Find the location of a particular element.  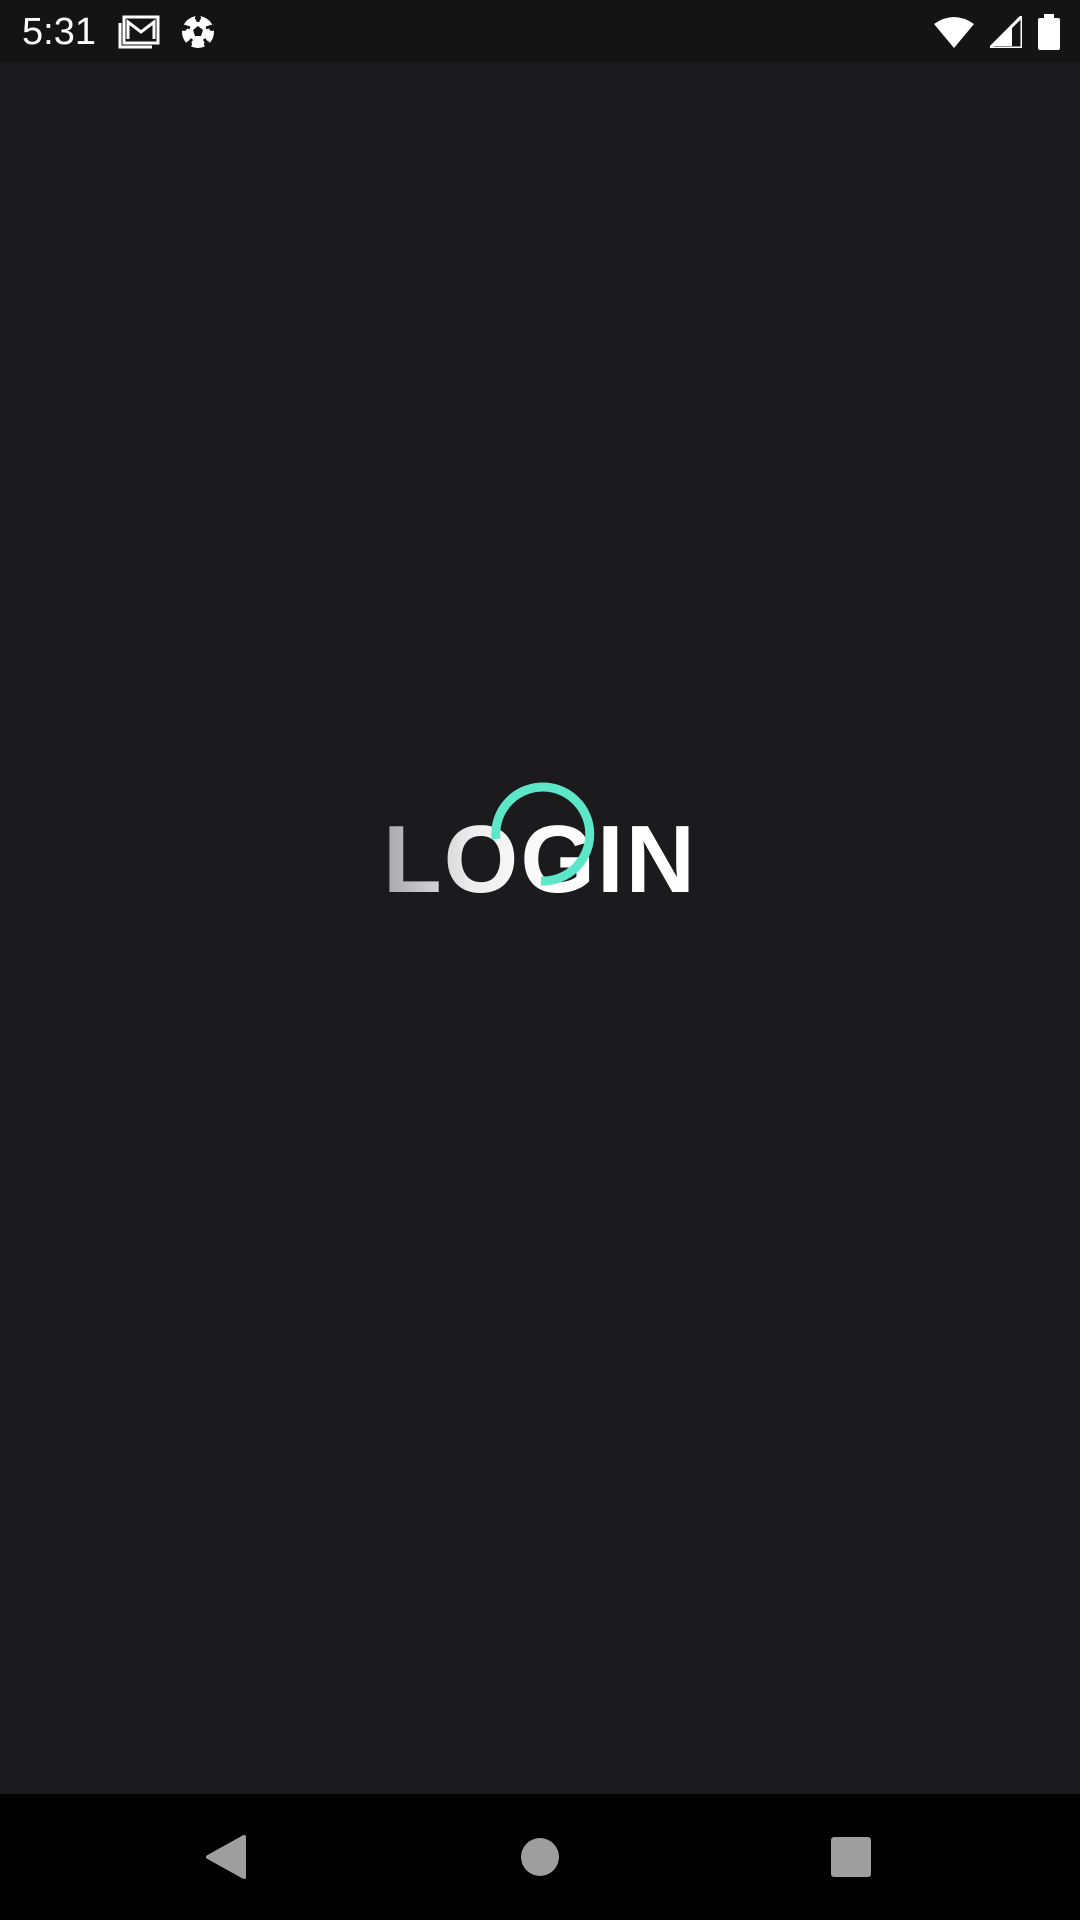

status-bar: 5:31 is located at coordinates (540, 31).